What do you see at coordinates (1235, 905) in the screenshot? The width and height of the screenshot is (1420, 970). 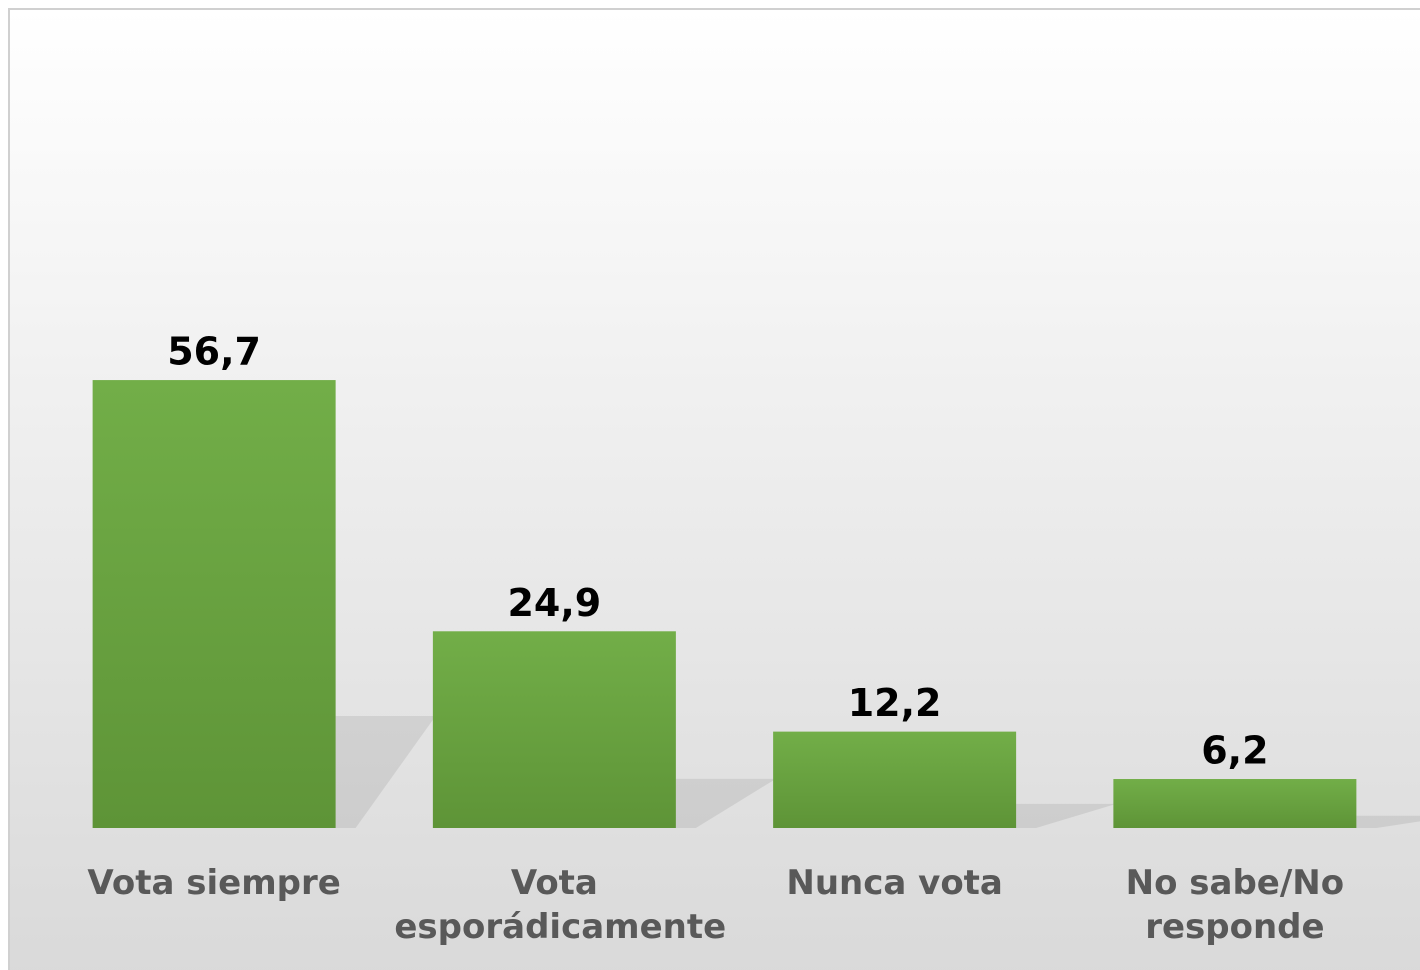 I see `x-tick-label: No sabe/No responde` at bounding box center [1235, 905].